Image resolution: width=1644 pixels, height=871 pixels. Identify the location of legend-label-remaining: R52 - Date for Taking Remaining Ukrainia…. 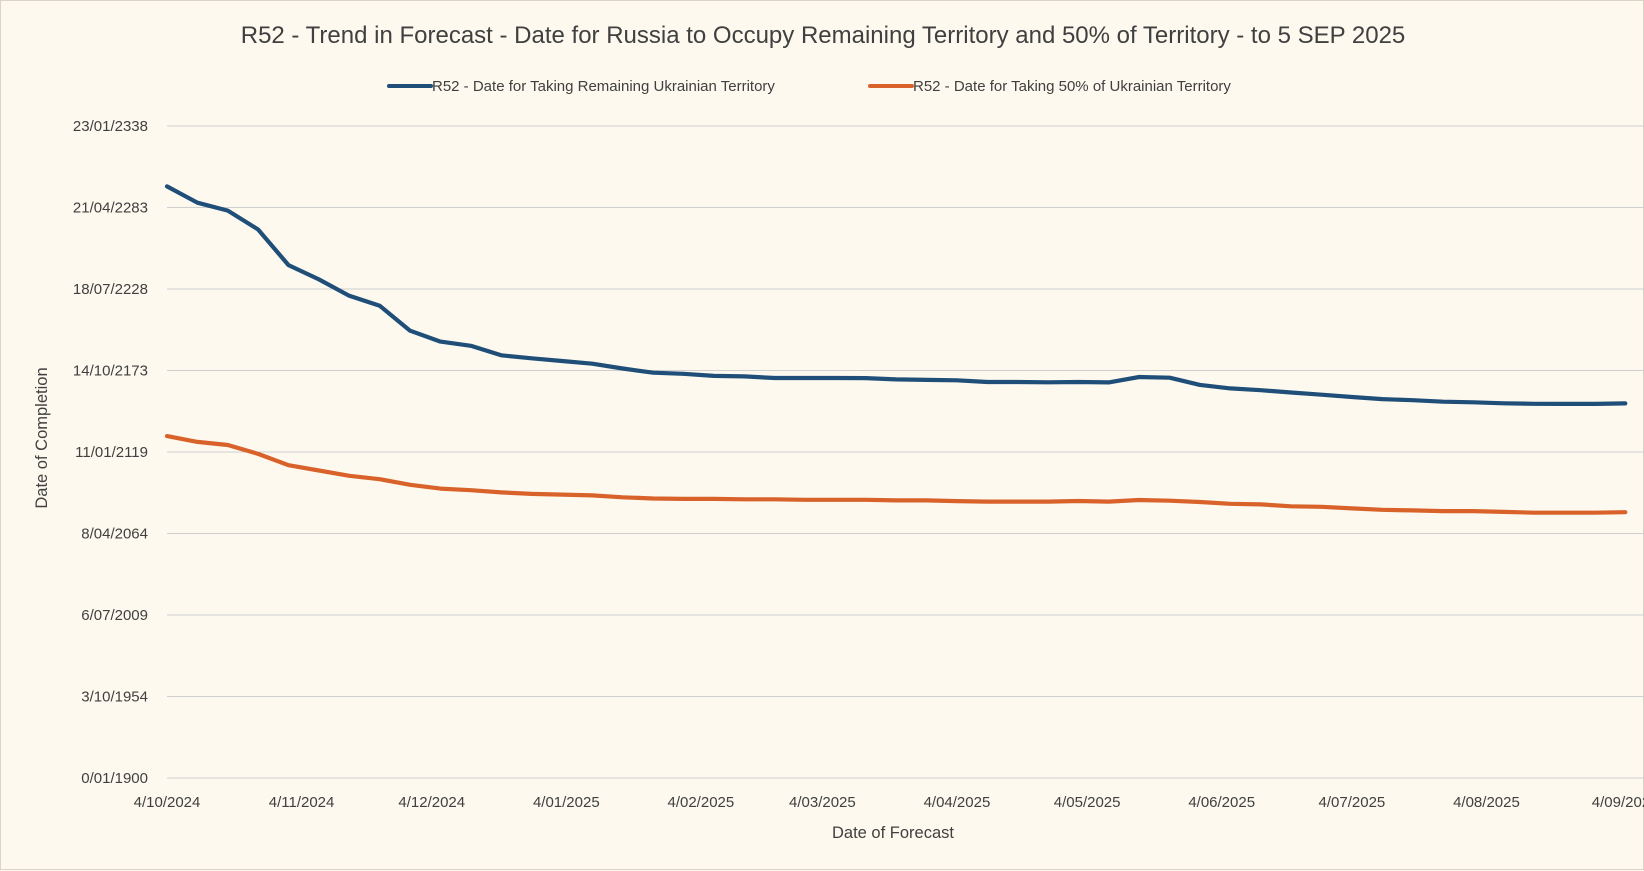
(603, 86).